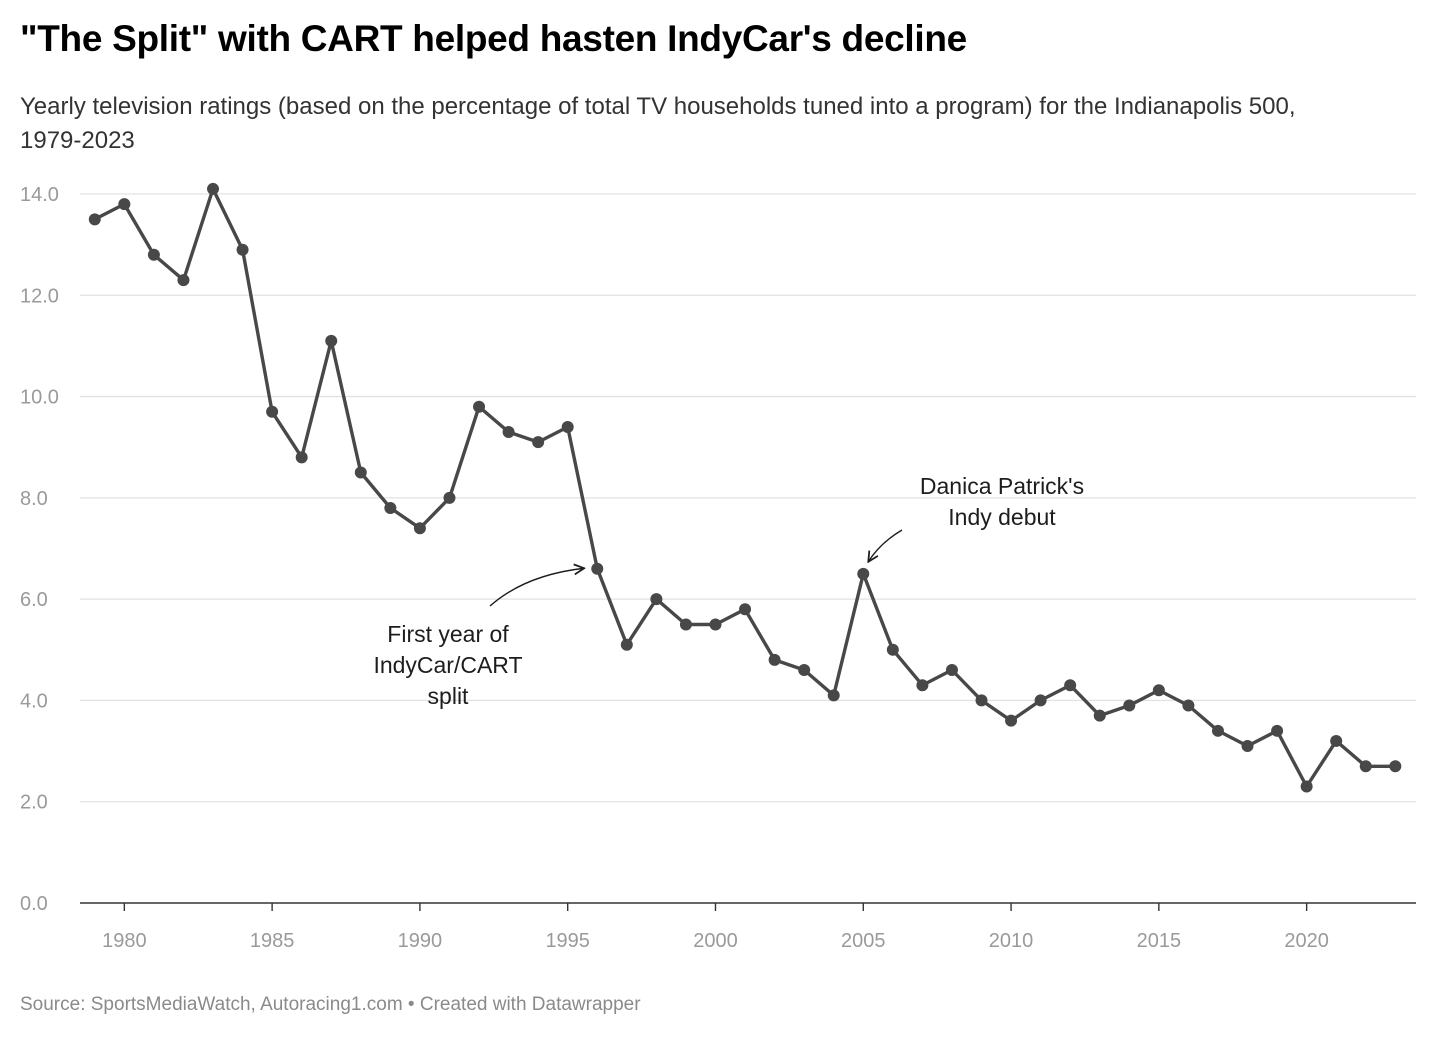 The width and height of the screenshot is (1440, 1040). I want to click on x-tick-label: 2010, so click(1011, 941).